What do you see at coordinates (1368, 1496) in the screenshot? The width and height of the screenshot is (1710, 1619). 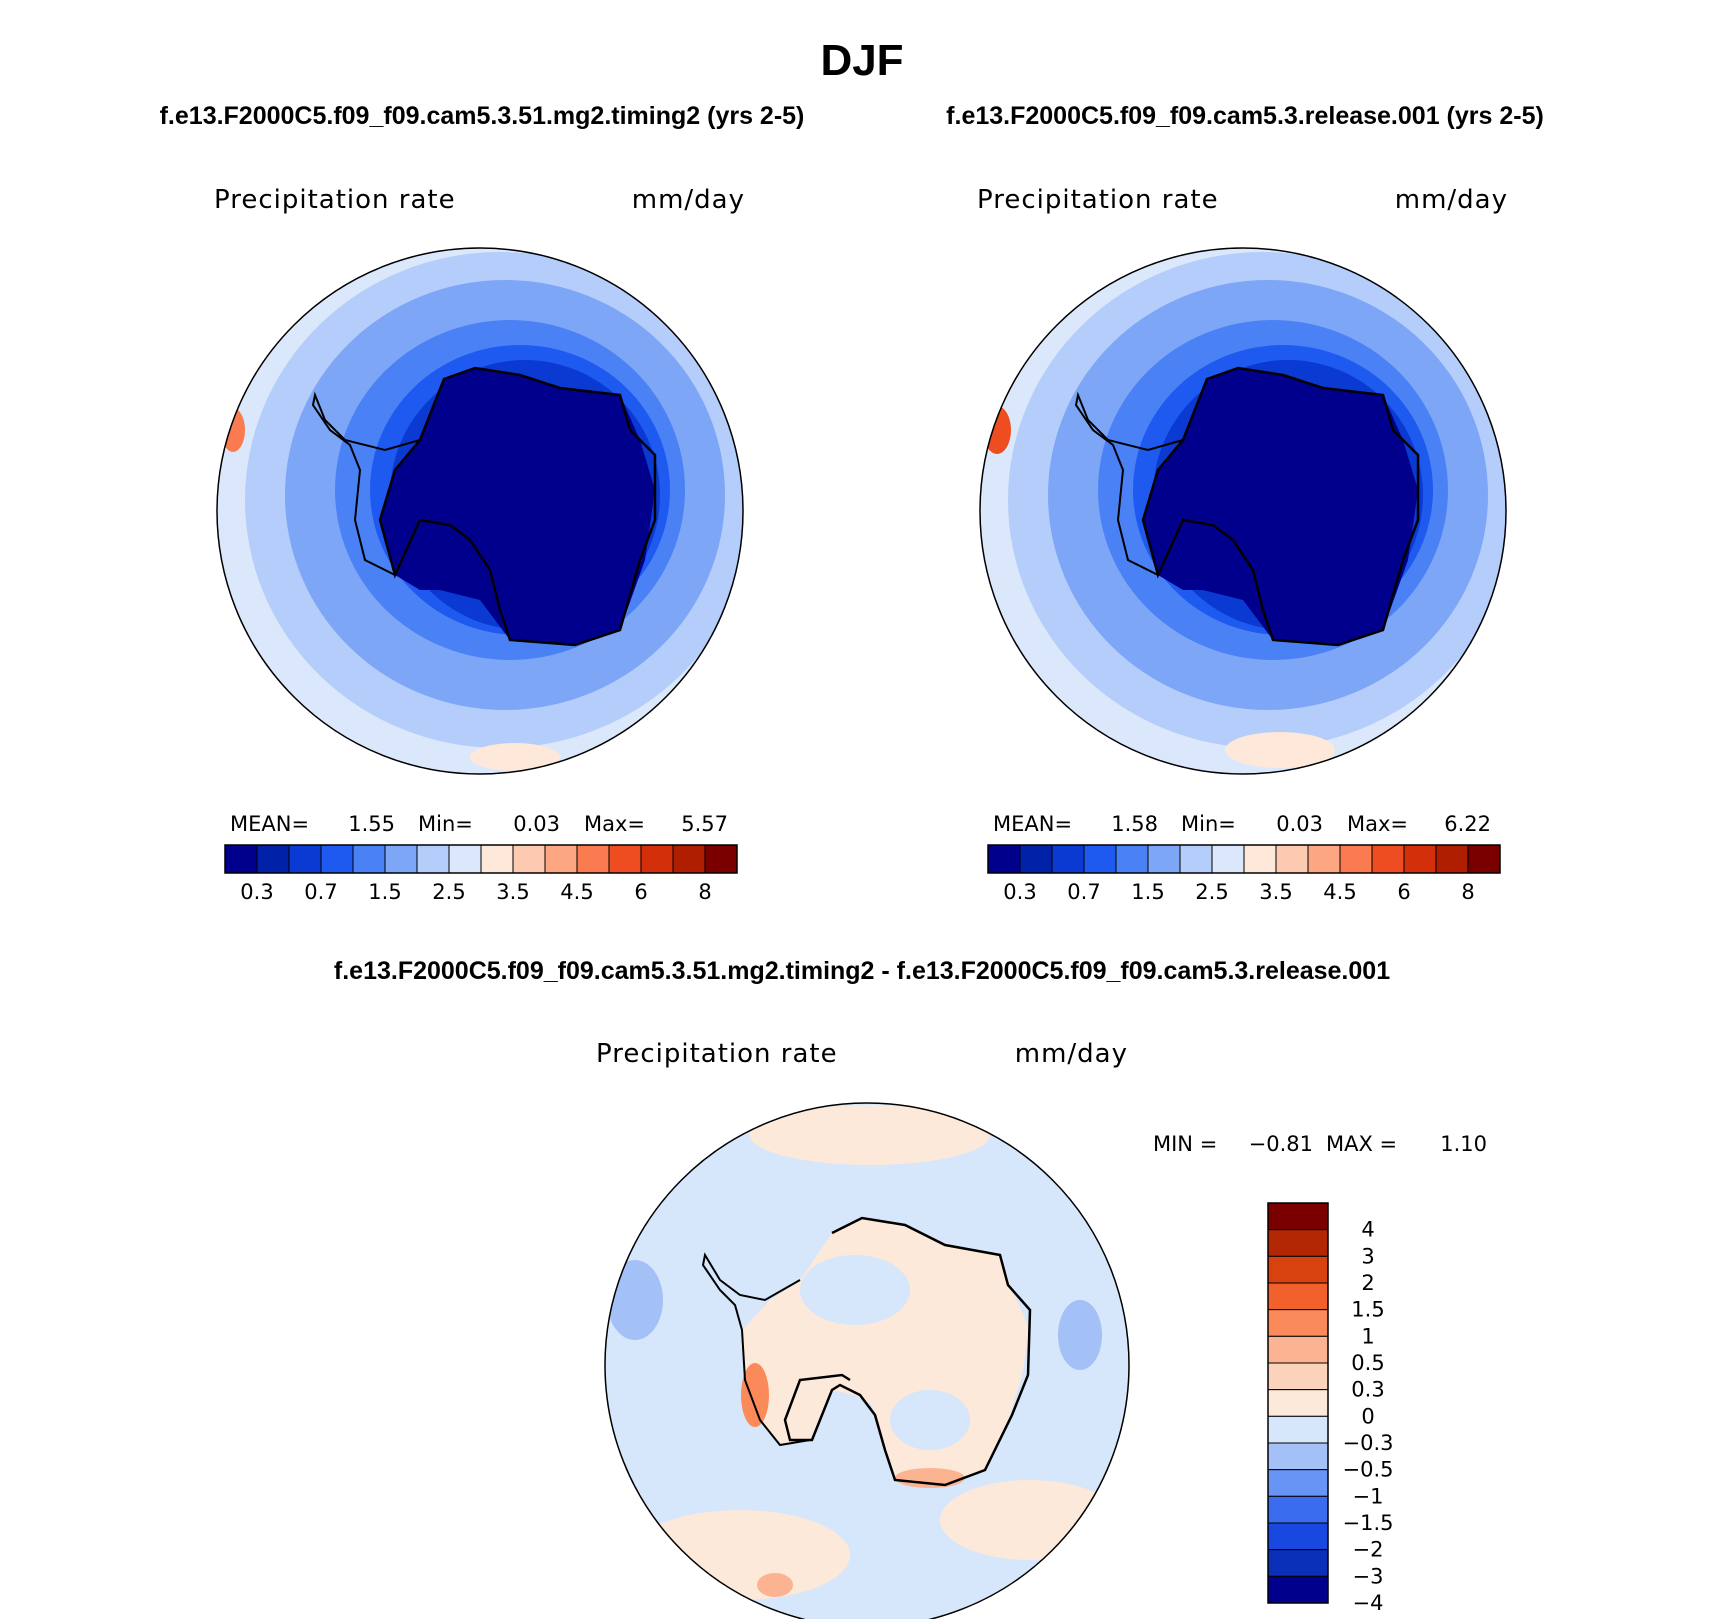 I see `colorbar-tick-label: −1` at bounding box center [1368, 1496].